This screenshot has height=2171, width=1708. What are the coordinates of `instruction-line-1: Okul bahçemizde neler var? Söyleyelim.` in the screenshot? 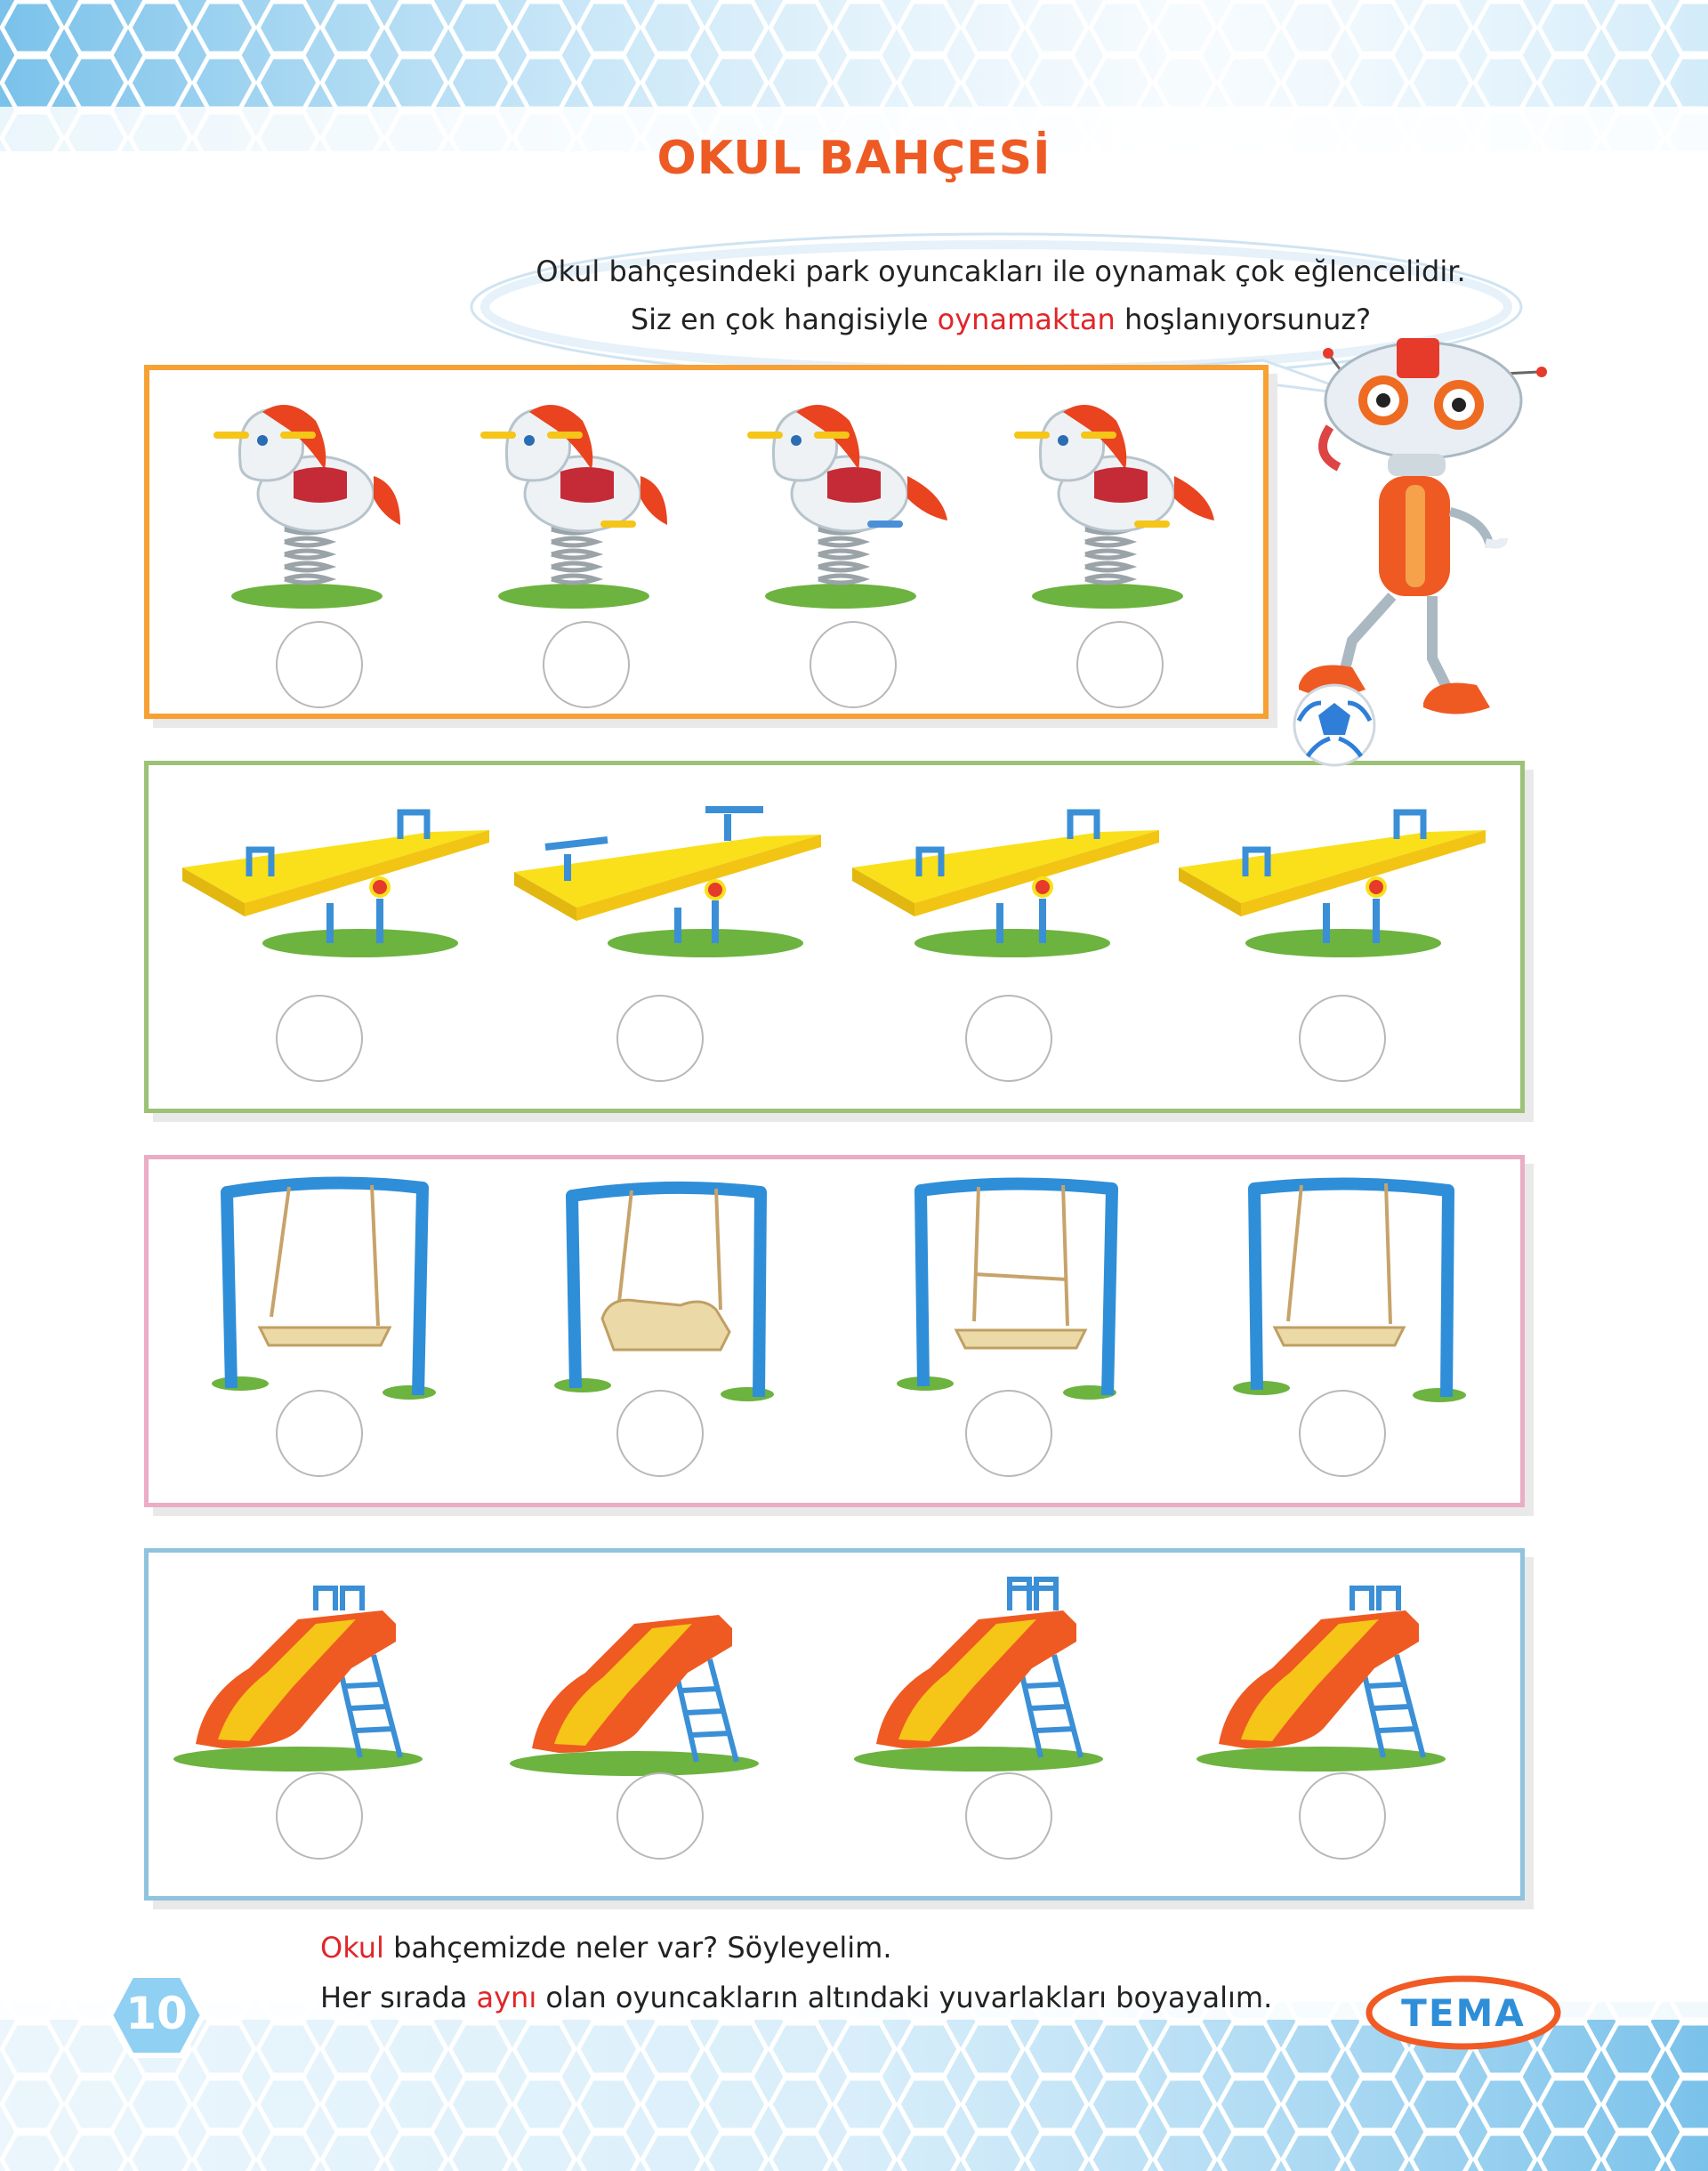 It's located at (605, 1948).